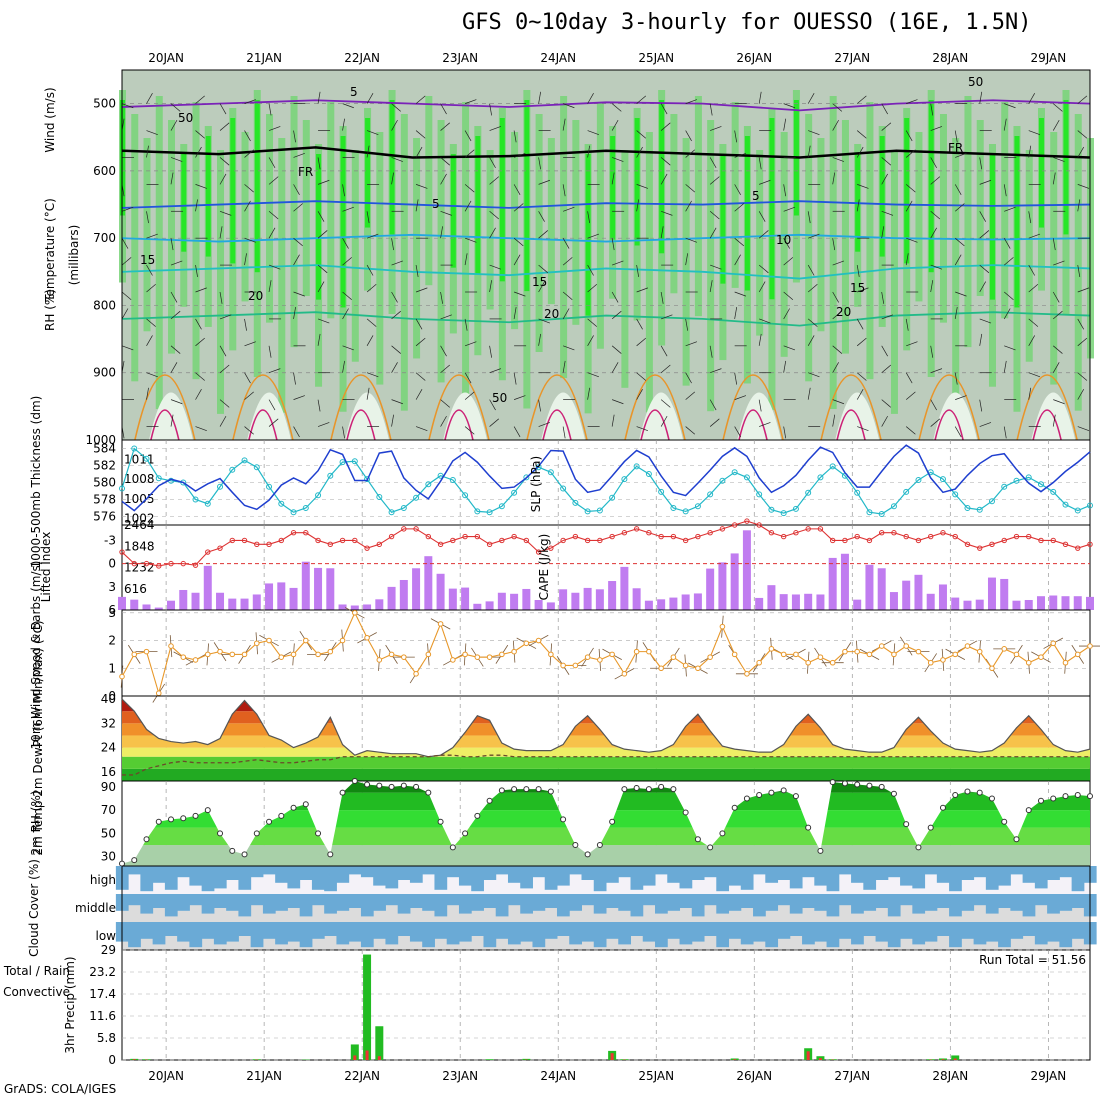 Image resolution: width=1100 pixels, height=1100 pixels. What do you see at coordinates (558, 1076) in the screenshot?
I see `bottom-date-label: 24JAN` at bounding box center [558, 1076].